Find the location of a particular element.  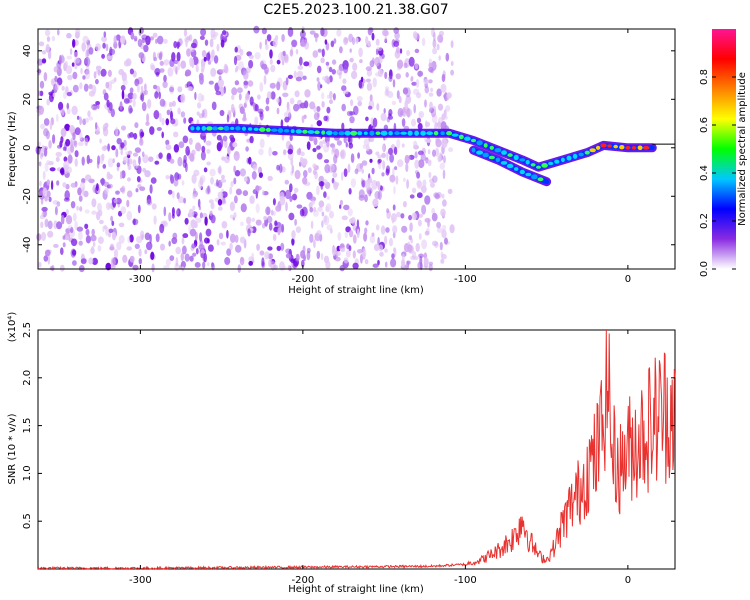

colorbar-label: Normalized spectral amplitude is located at coordinates (742, 149).